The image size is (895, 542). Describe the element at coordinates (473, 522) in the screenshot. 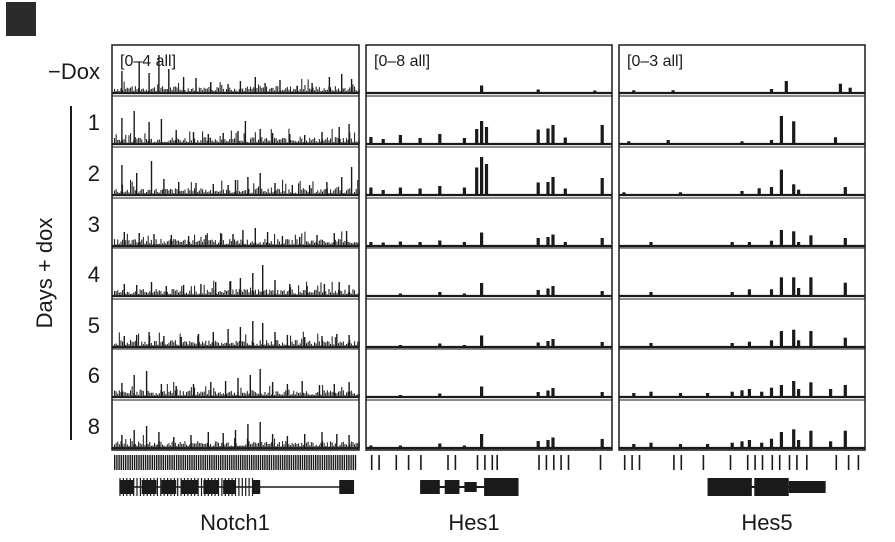

I see `gene-name: Hes1` at that location.